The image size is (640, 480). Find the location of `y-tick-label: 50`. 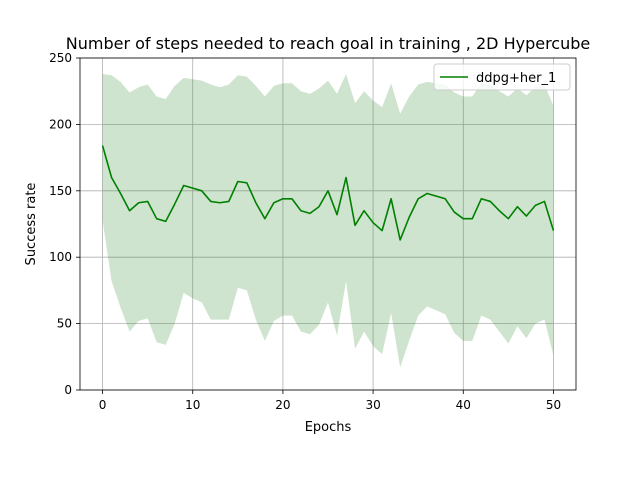

y-tick-label: 50 is located at coordinates (64, 324).